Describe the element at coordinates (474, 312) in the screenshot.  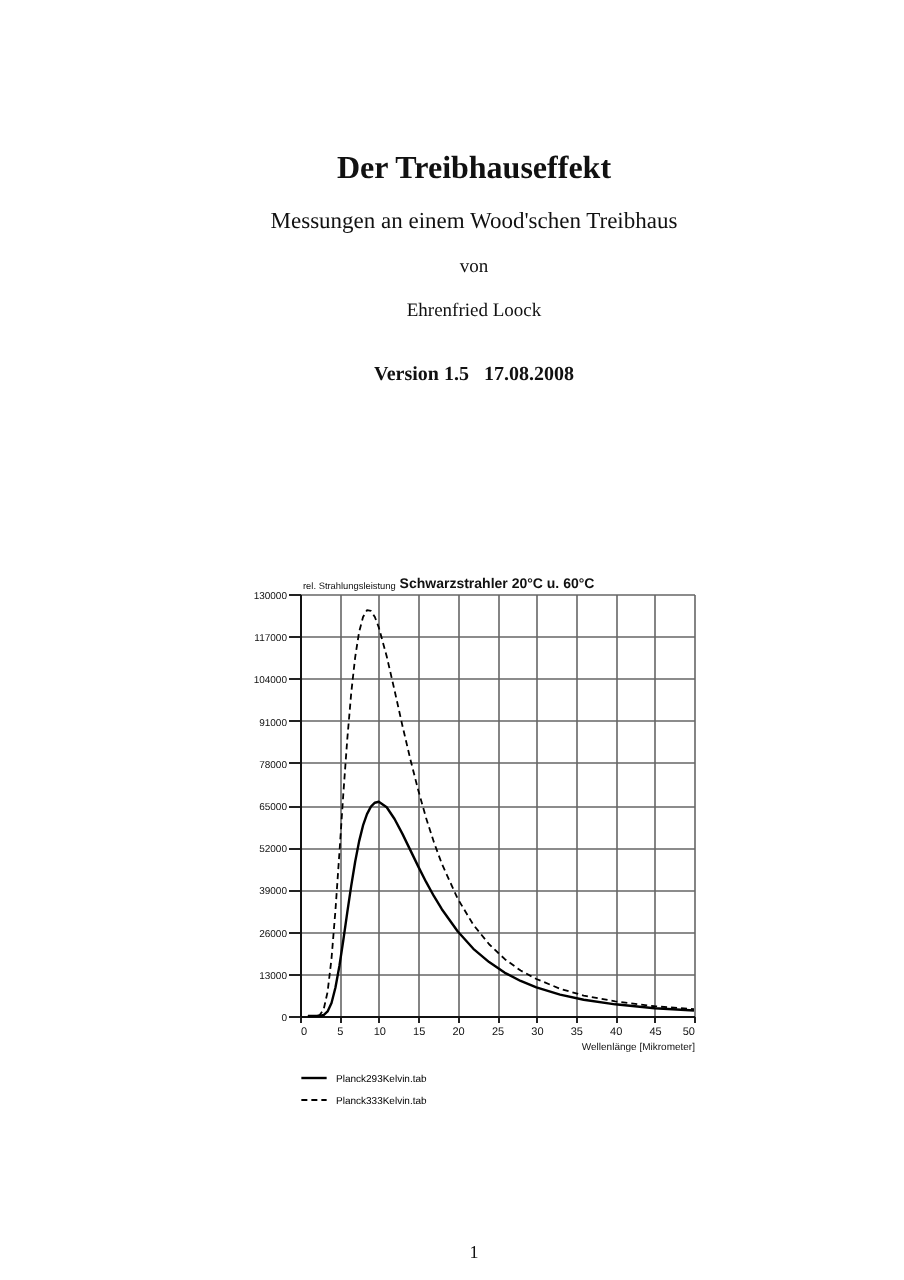
I see `text: Ehrenfried Loock` at that location.